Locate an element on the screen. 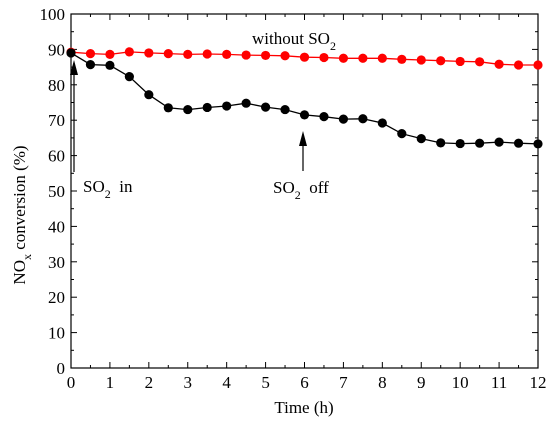 The image size is (550, 421). annotation-without-so2: without SO2 is located at coordinates (294, 41).